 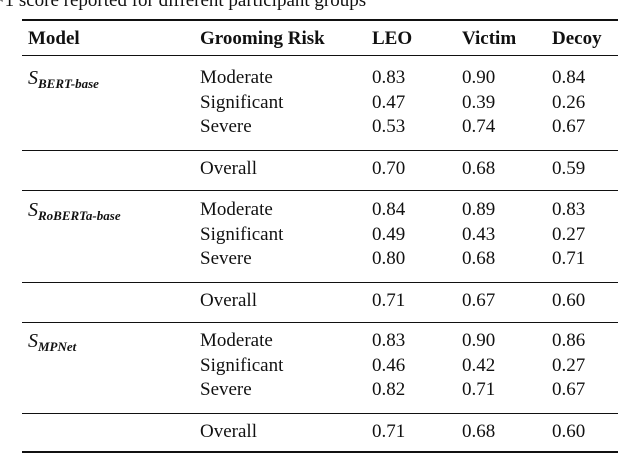 What do you see at coordinates (389, 389) in the screenshot?
I see `cell: 0.82` at bounding box center [389, 389].